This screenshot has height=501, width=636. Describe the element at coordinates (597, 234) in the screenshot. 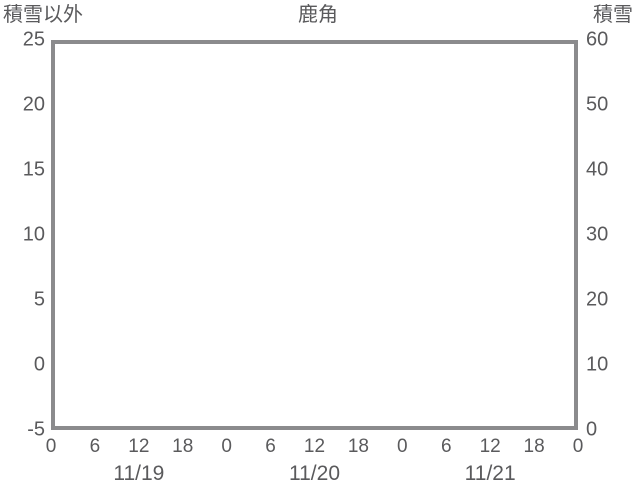

I see `right-tick-label: 30` at that location.